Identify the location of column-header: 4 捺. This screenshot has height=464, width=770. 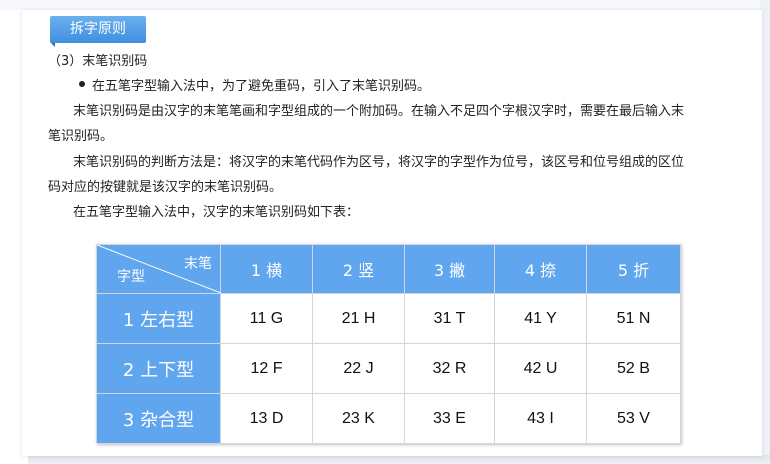
(540, 269).